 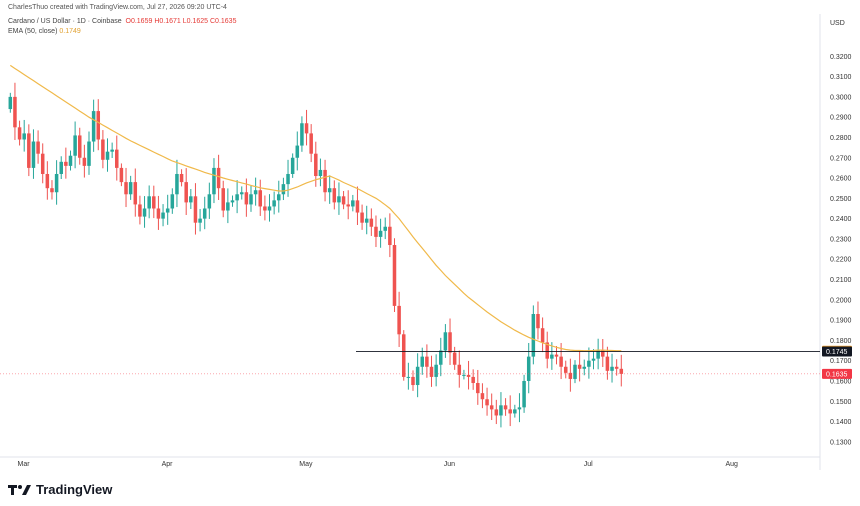 I want to click on y-tick-label: 0.1500, so click(x=841, y=402).